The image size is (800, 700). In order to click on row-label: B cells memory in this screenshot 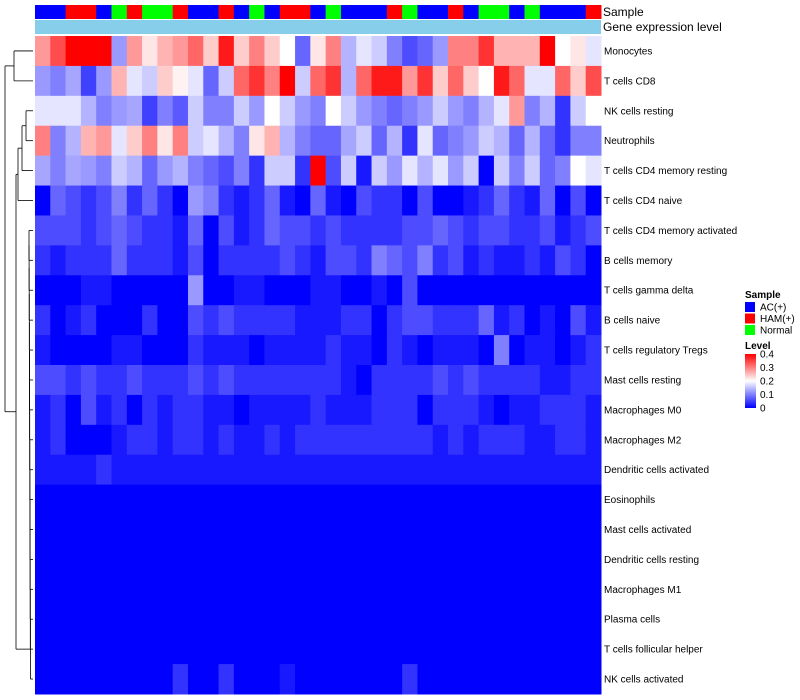, I will do `click(638, 261)`.